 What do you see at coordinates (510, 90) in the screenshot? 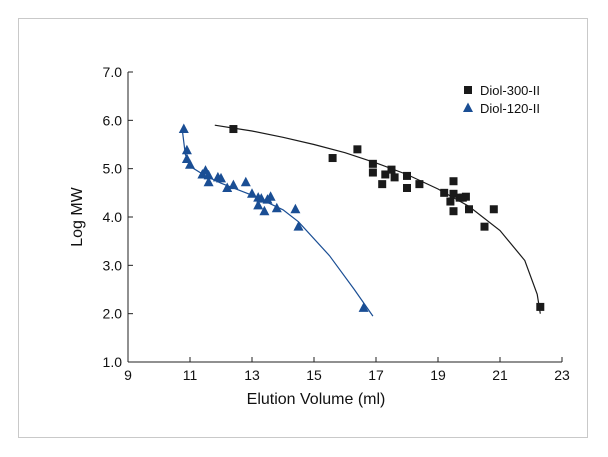
I see `legend-label: Diol-300-II` at bounding box center [510, 90].